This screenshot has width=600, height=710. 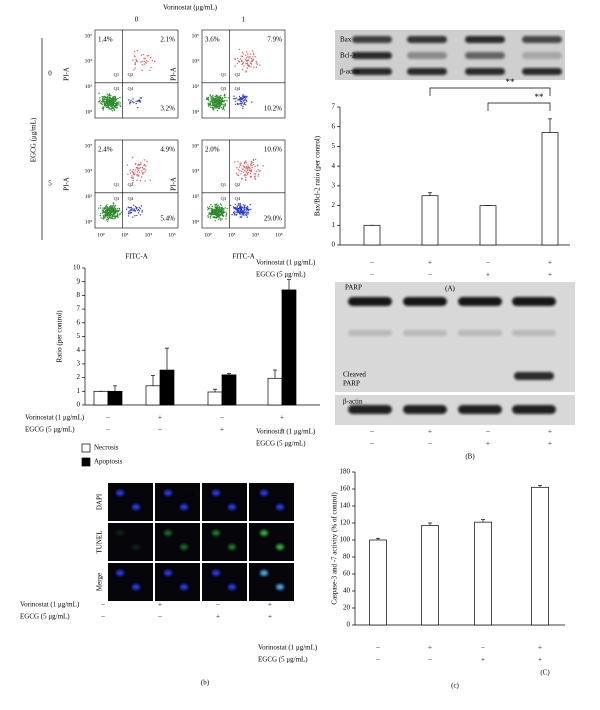 What do you see at coordinates (89, 197) in the screenshot?
I see `y-tick-label: 10³` at bounding box center [89, 197].